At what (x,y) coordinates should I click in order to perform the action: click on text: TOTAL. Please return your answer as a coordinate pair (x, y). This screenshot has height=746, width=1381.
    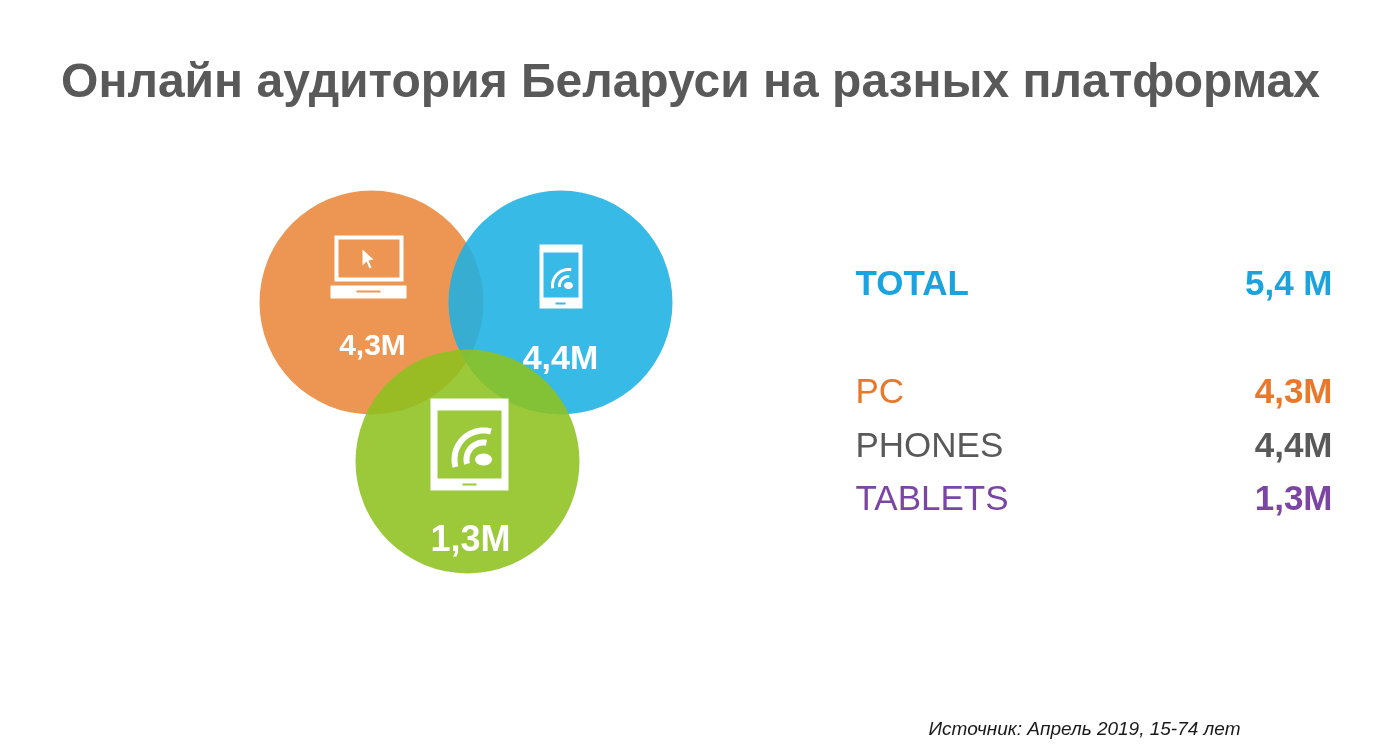
    Looking at the image, I should click on (912, 282).